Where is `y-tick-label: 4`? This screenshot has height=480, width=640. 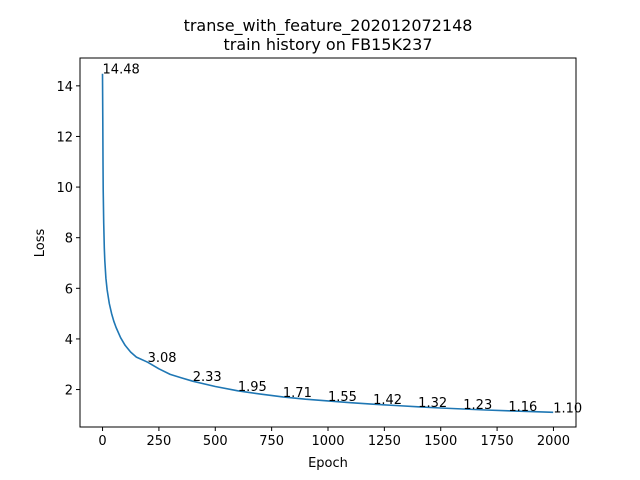
y-tick-label: 4 is located at coordinates (69, 340).